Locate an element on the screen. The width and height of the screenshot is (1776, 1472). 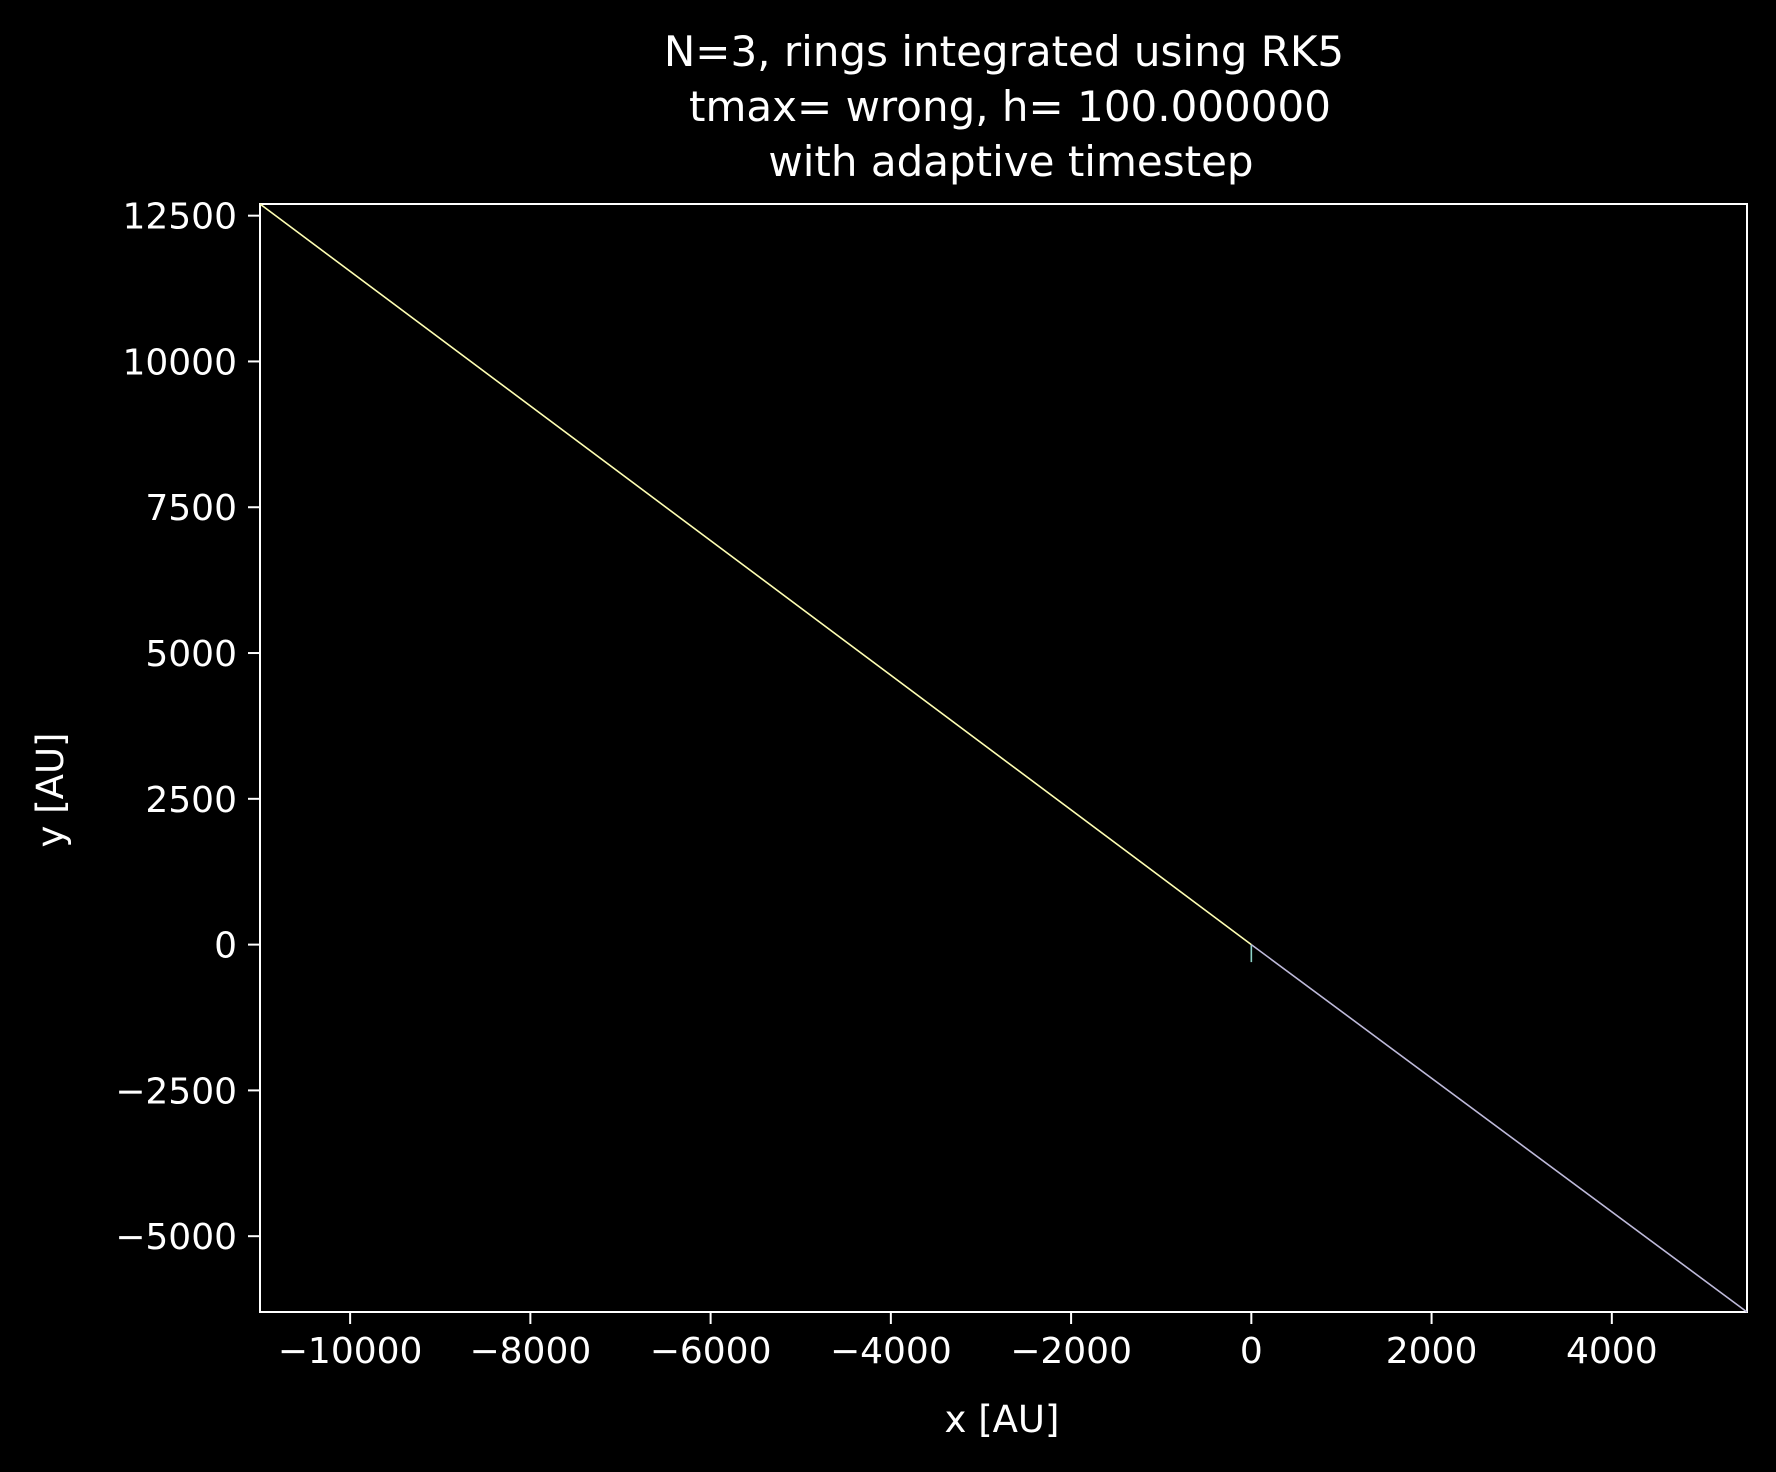
x-axis-ticks: −10000 −8000 −6000 −4000 −2000 0 2000 4000 is located at coordinates (968, 1342).